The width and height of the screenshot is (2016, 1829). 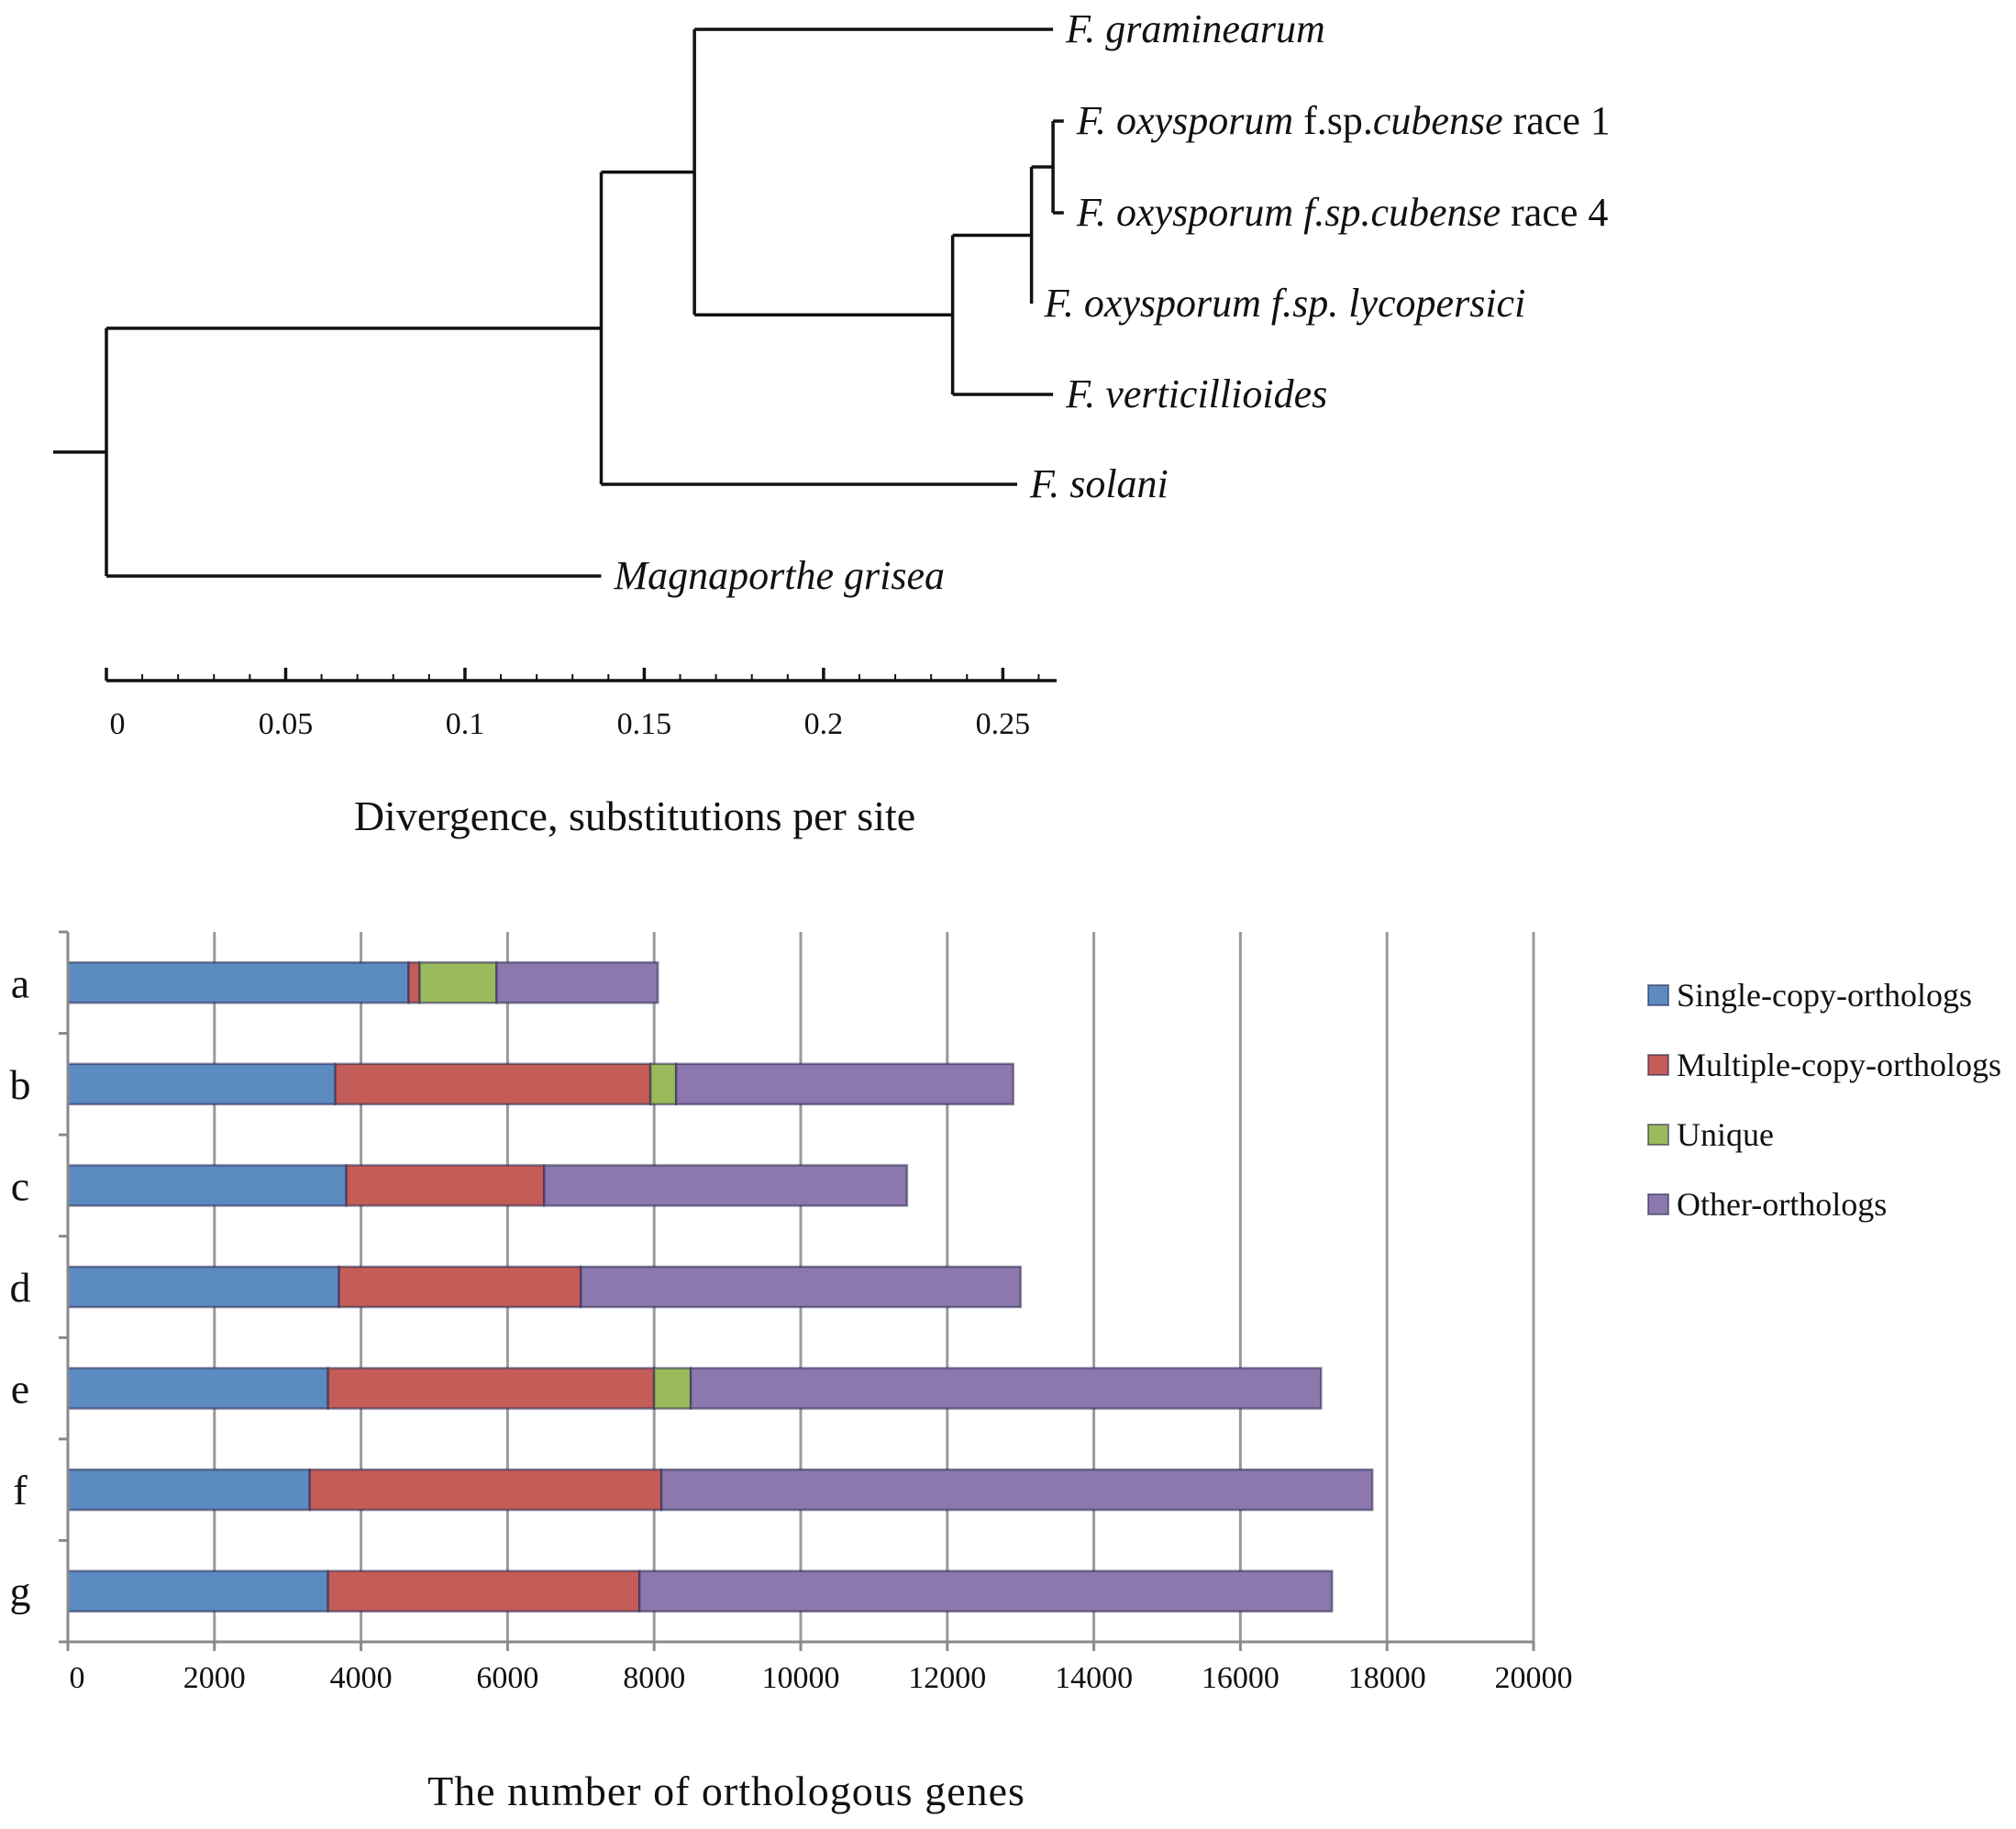 I want to click on tree-leaf-f-oxysporum-f-sp-lycopersici: F. oxysporum f.sp. lycopersici, so click(x=1285, y=303).